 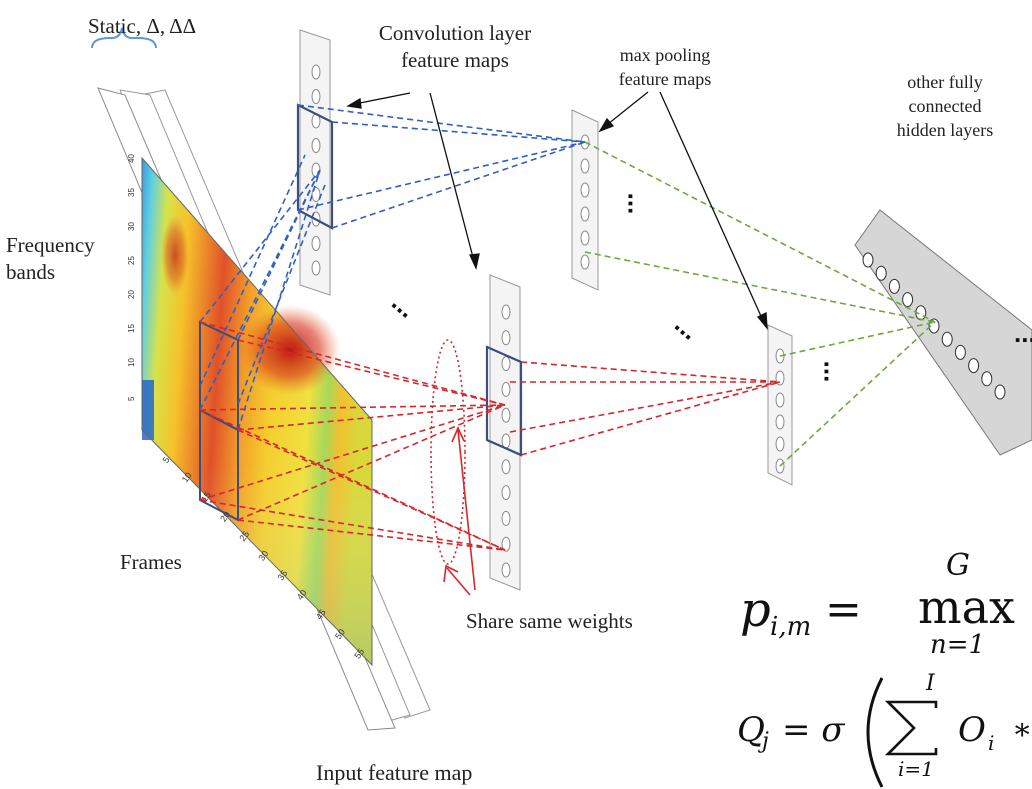 I want to click on q-term: O, so click(x=972, y=730).